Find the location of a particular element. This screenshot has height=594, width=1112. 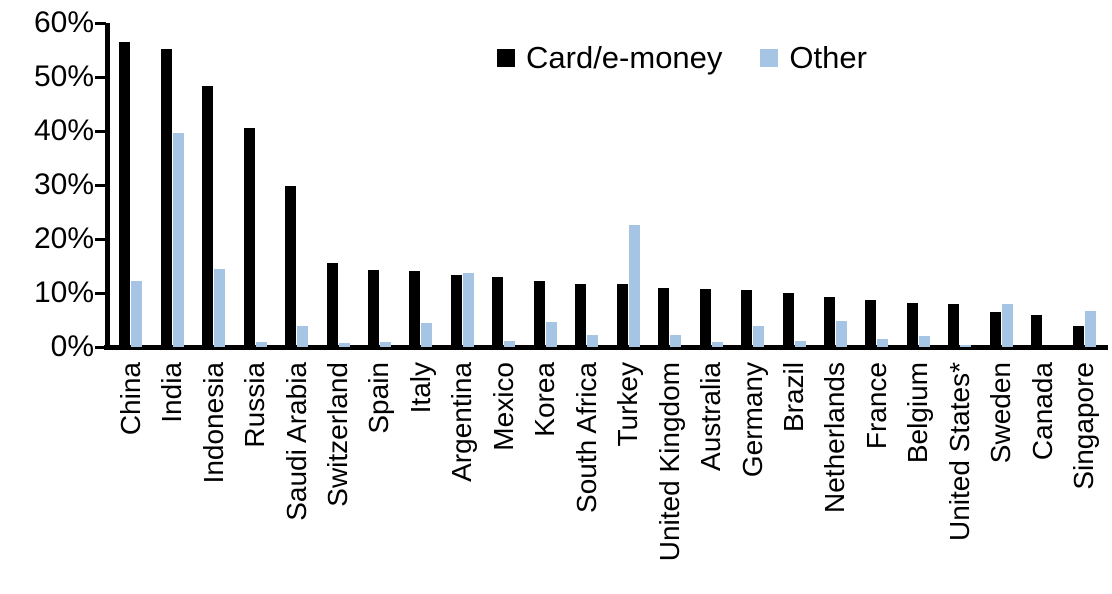

legend-label-card-e-money: Card/e-money is located at coordinates (624, 57).